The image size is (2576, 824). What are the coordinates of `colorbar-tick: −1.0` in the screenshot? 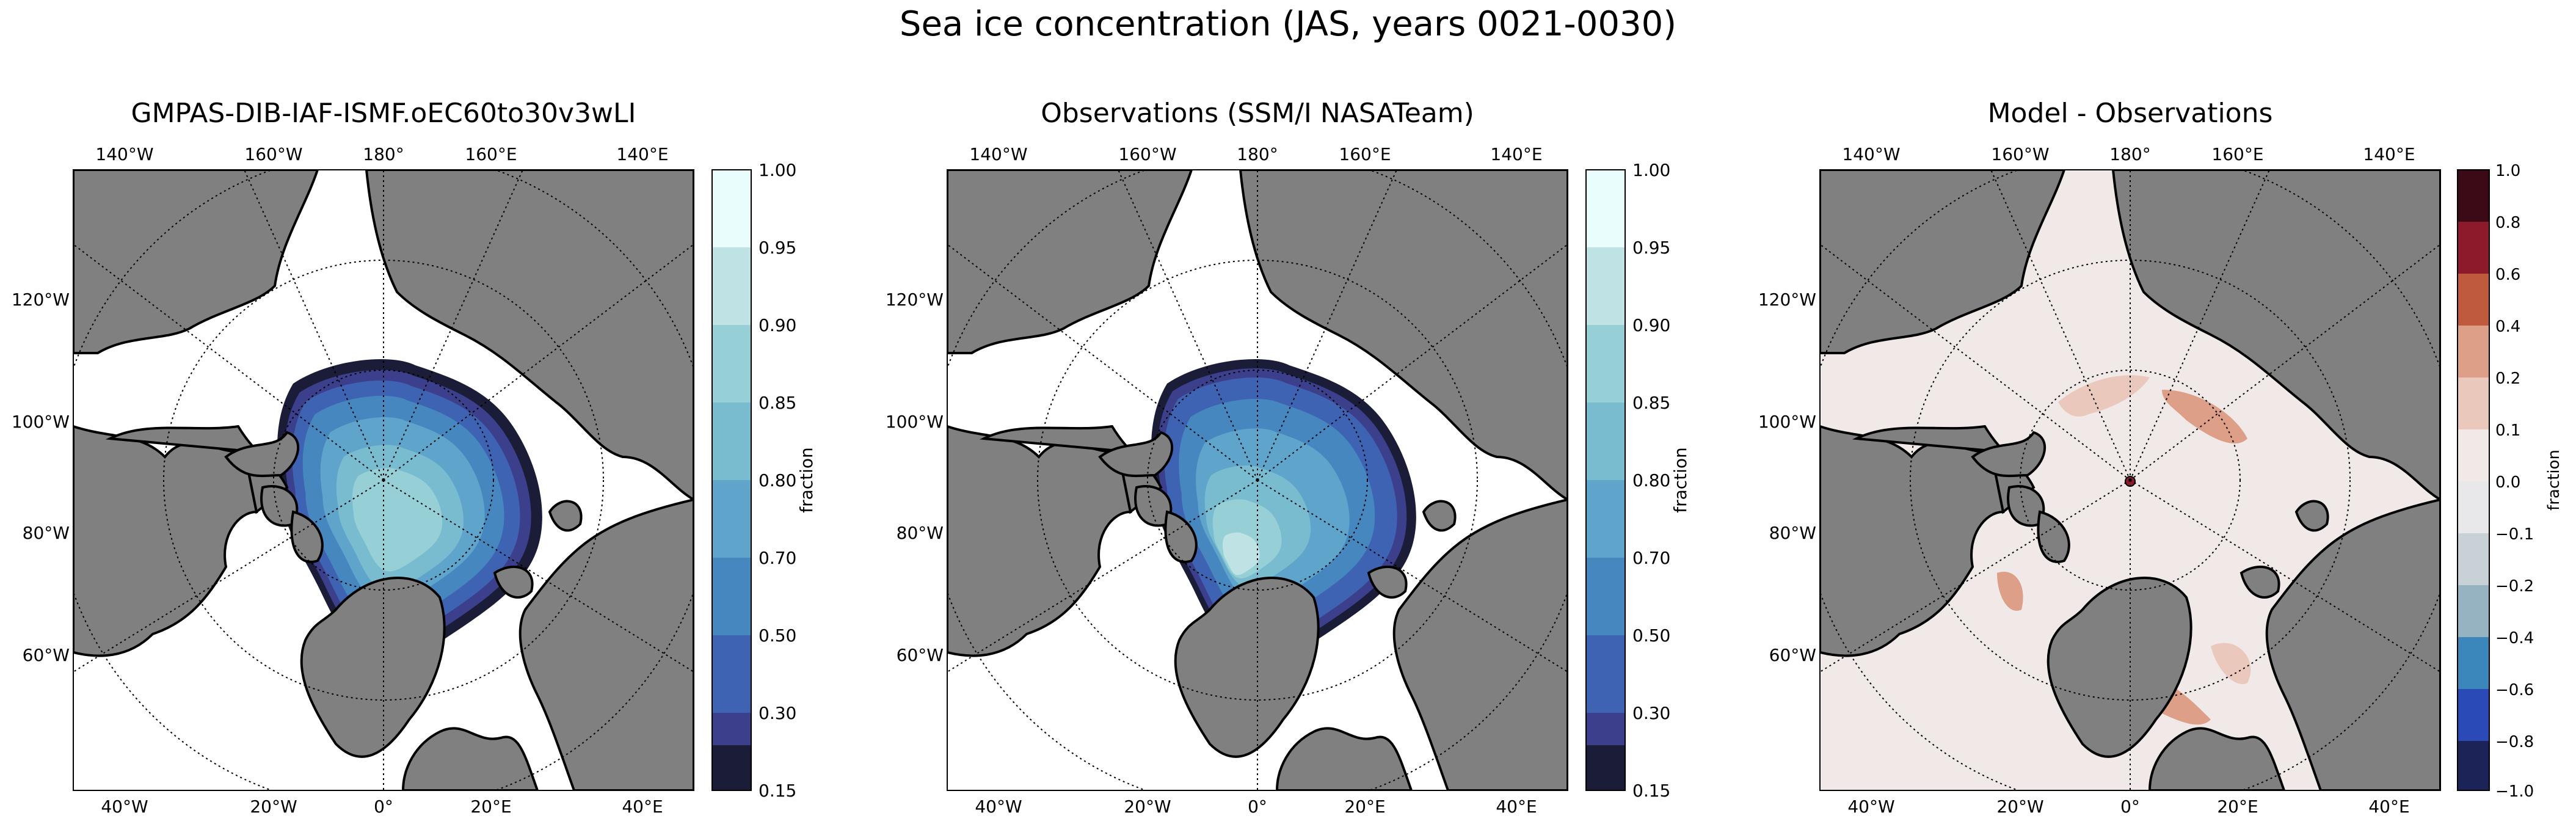 It's located at (2514, 791).